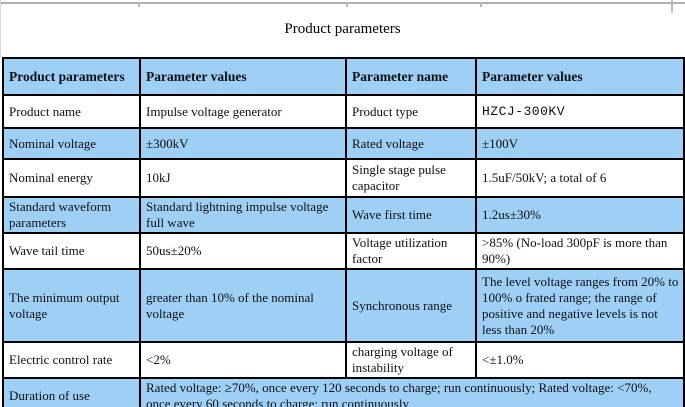  What do you see at coordinates (0, 28) in the screenshot?
I see `gridline-left` at bounding box center [0, 28].